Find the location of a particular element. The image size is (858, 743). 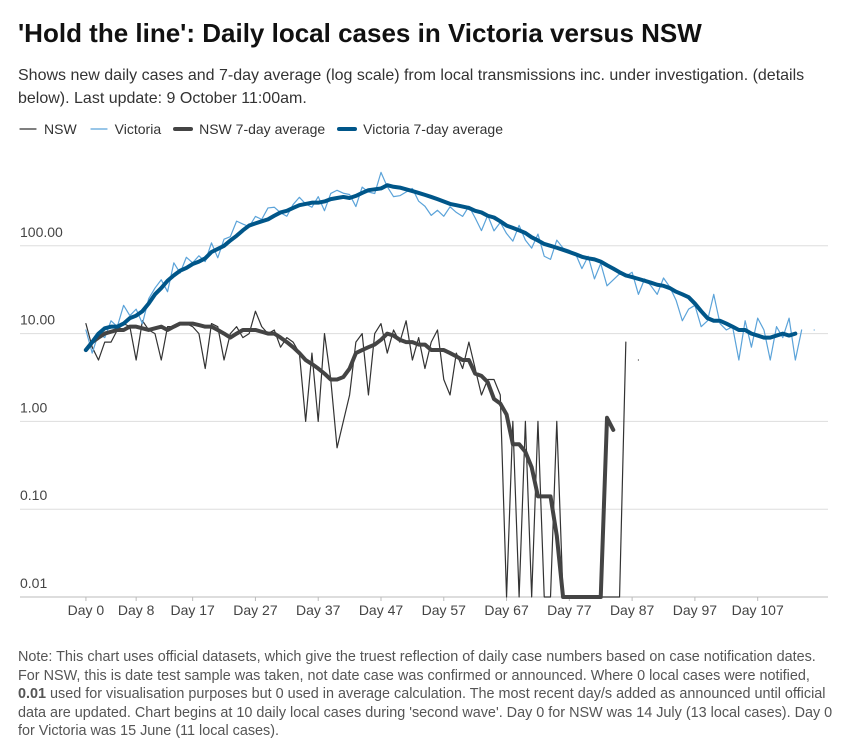

x-tick-label: Day 87 is located at coordinates (632, 610).